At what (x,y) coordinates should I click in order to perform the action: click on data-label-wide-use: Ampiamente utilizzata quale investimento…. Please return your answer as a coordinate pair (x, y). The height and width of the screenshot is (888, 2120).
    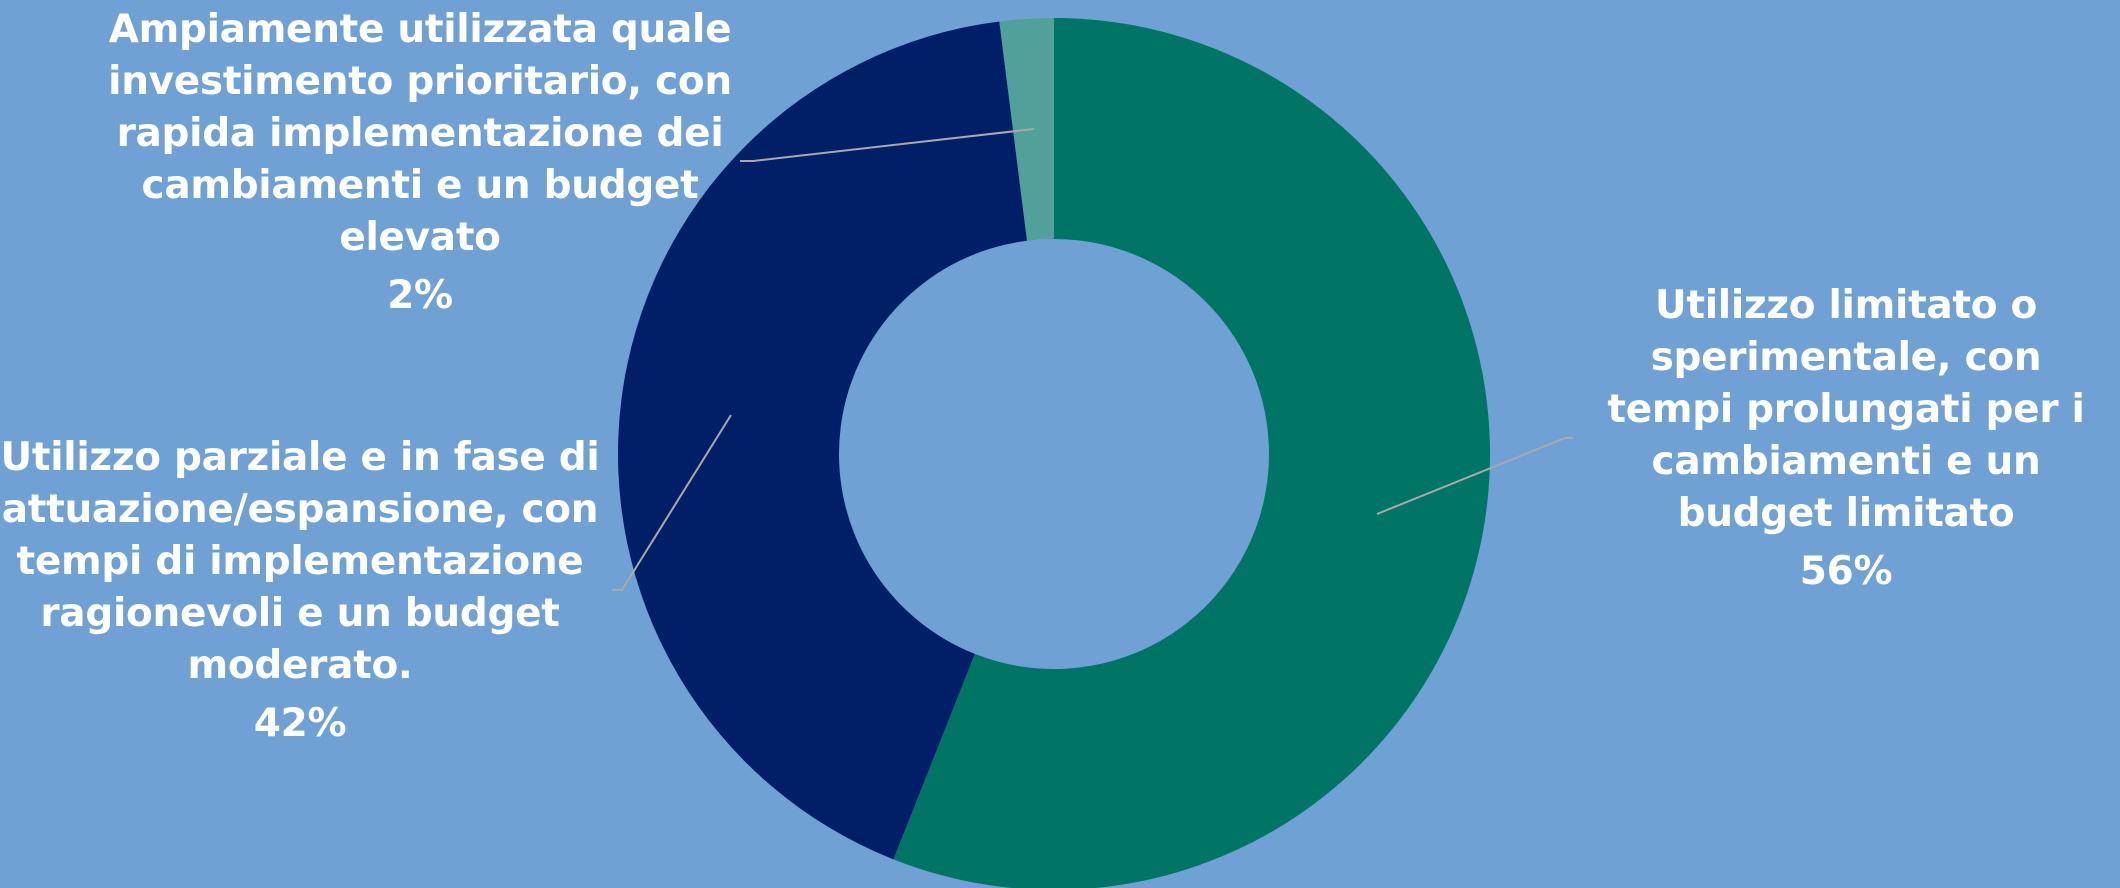
    Looking at the image, I should click on (420, 163).